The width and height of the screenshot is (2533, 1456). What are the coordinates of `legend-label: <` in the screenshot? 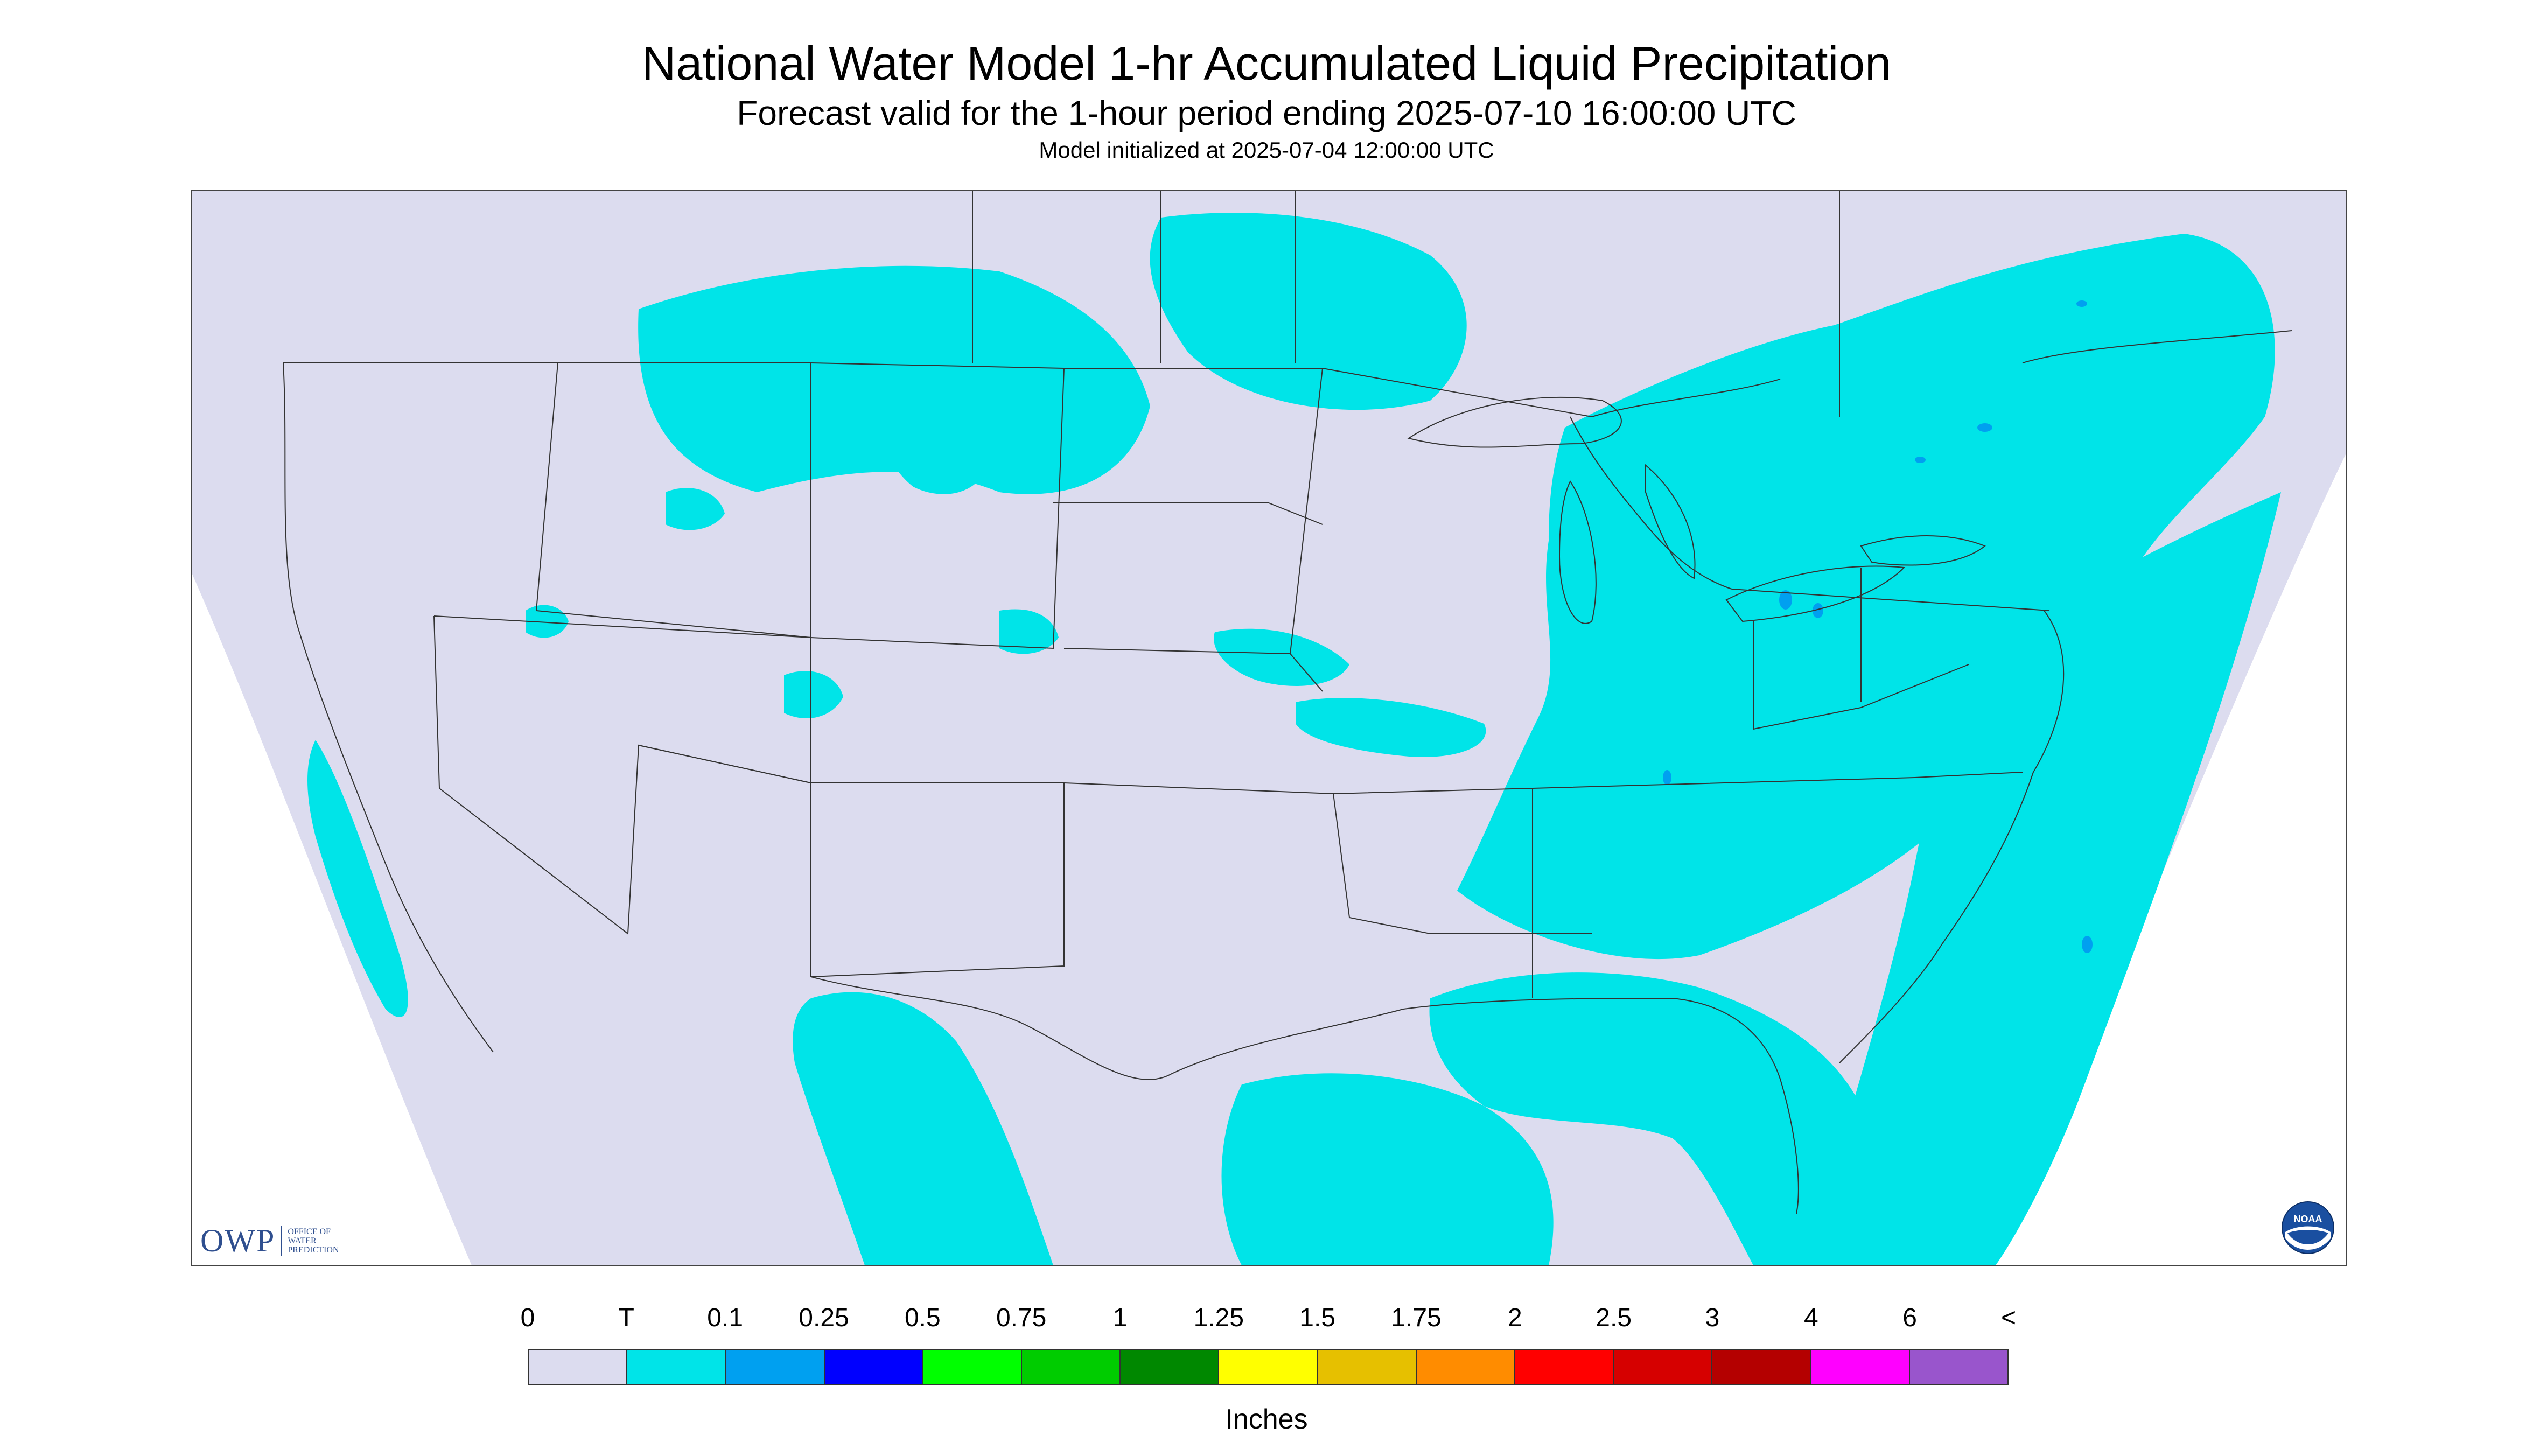 It's located at (2008, 1318).